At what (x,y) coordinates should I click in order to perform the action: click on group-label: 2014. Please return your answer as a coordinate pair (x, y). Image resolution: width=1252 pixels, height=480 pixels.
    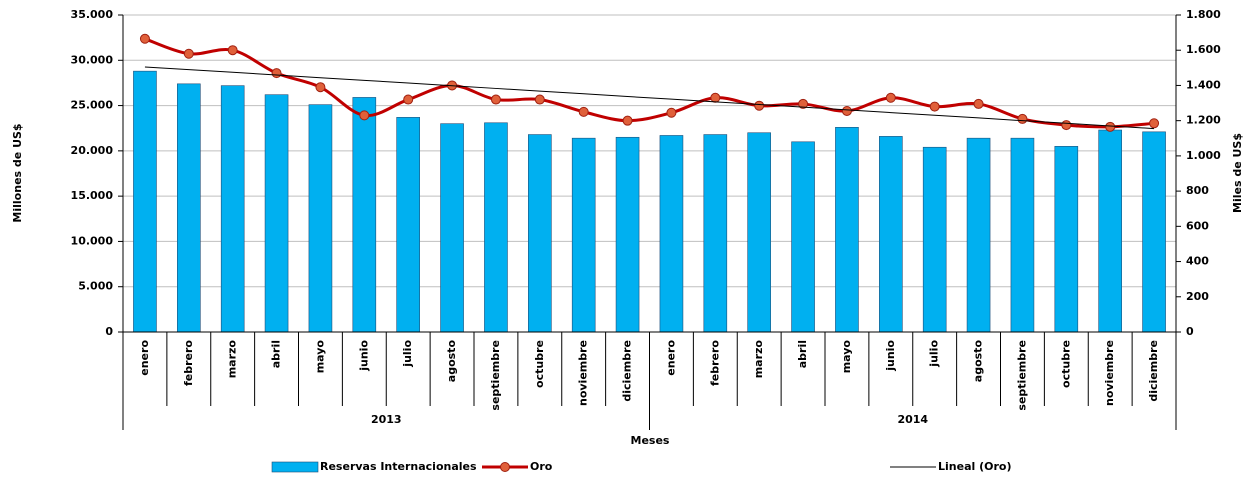
    Looking at the image, I should click on (912, 419).